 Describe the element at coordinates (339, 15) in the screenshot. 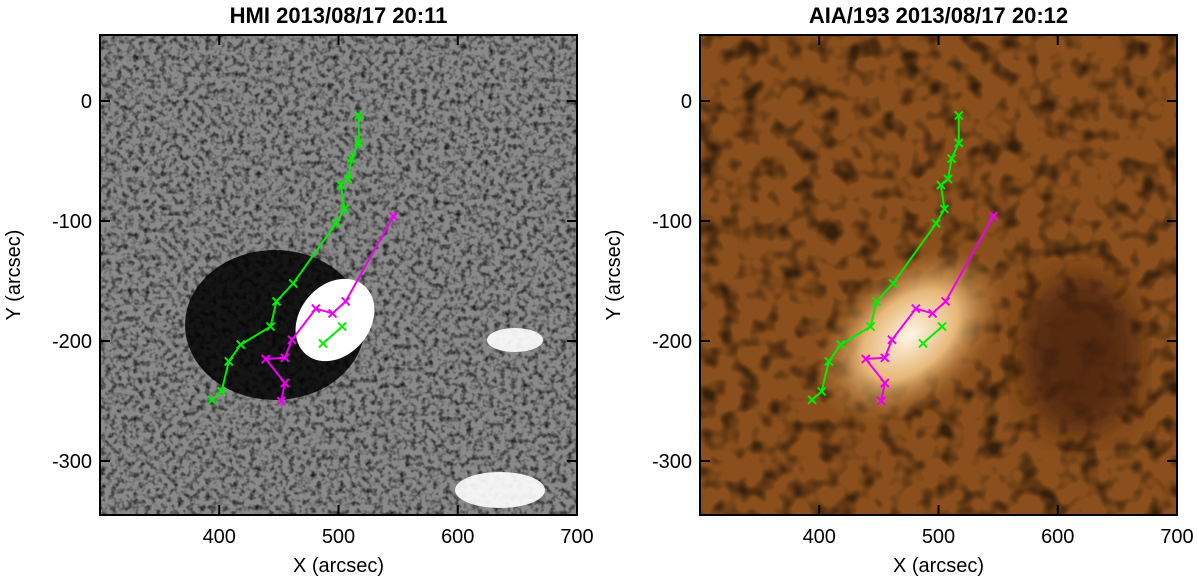

I see `chart-title: HMI 2013/08/17 20:11` at that location.